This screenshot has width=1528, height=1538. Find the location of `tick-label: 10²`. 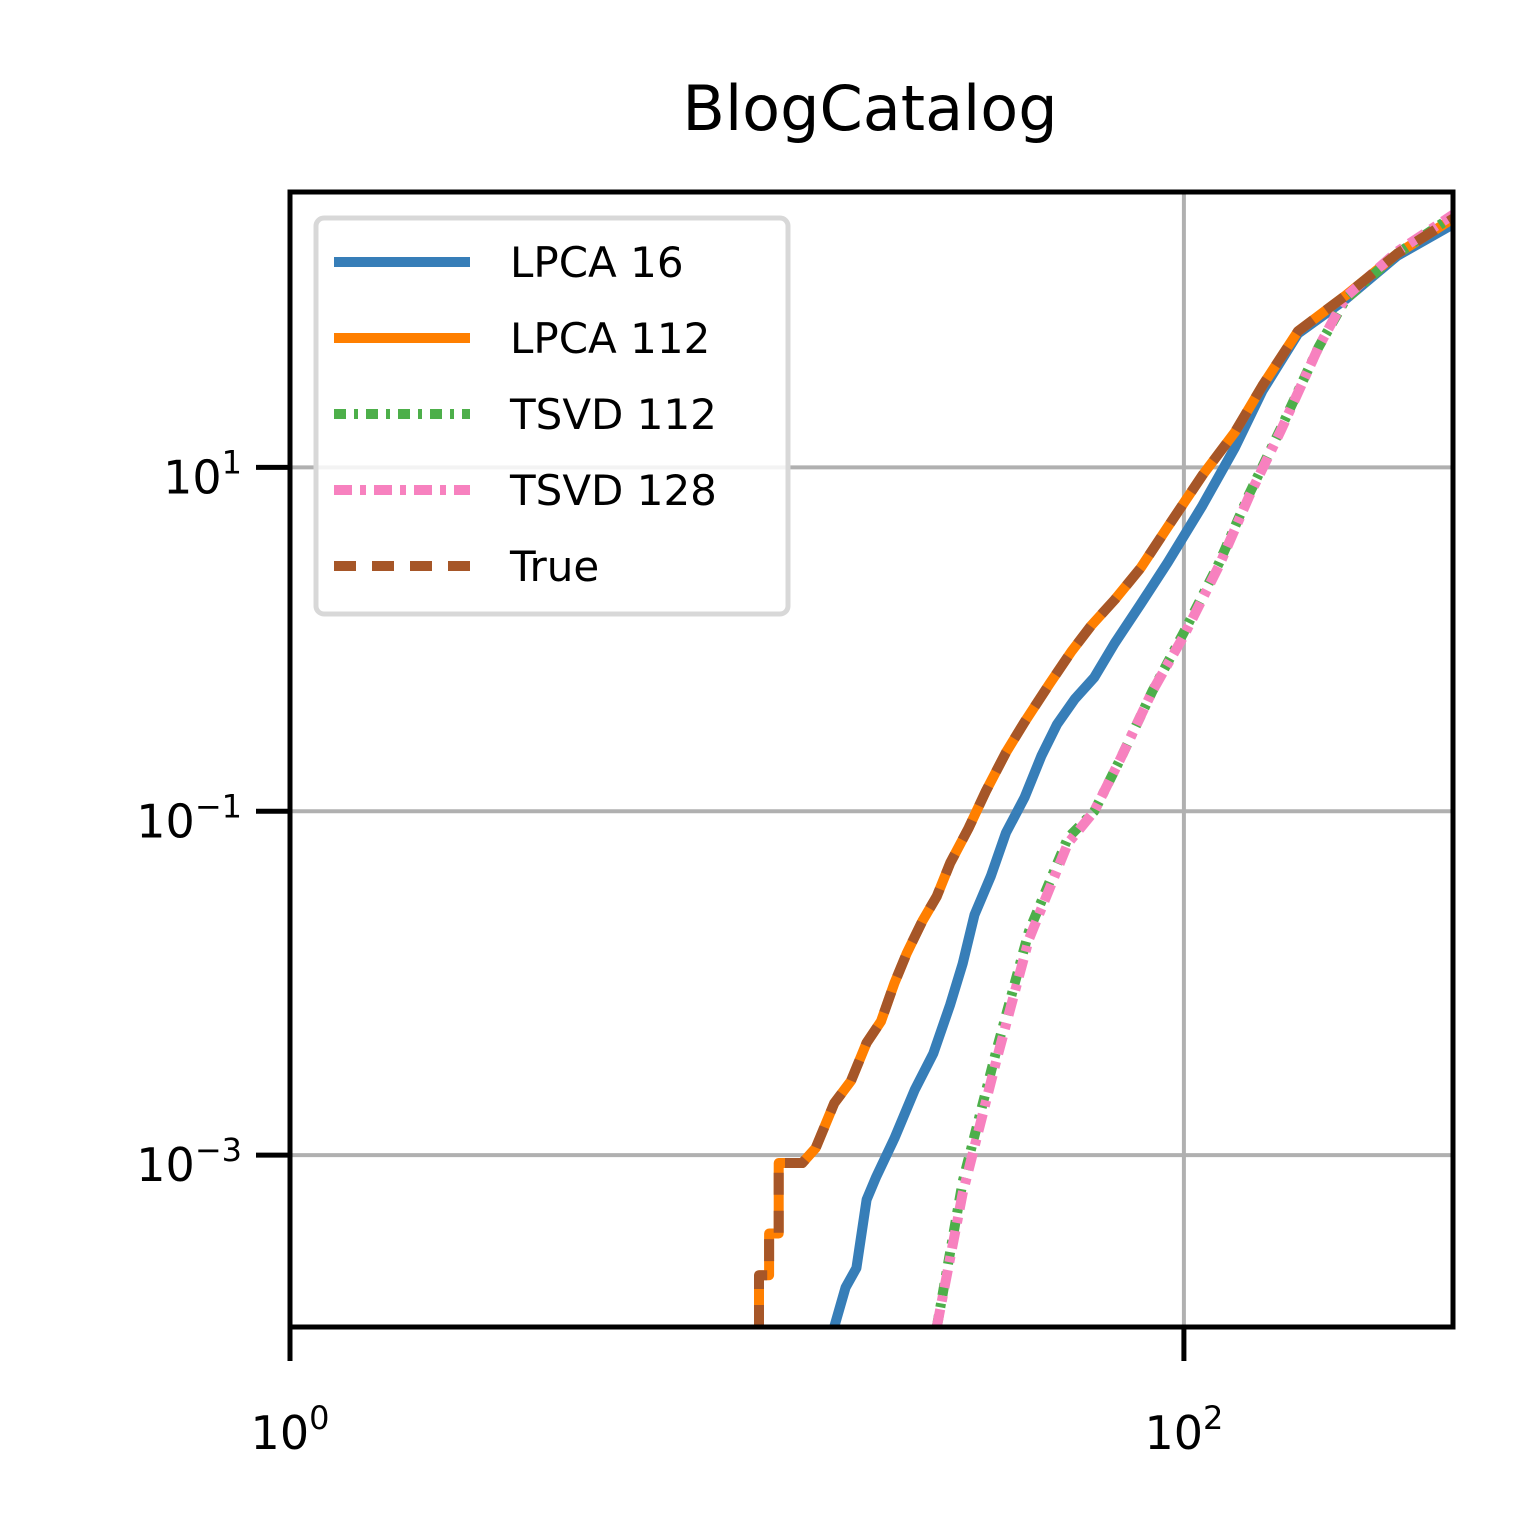

tick-label: 10² is located at coordinates (1183, 1429).